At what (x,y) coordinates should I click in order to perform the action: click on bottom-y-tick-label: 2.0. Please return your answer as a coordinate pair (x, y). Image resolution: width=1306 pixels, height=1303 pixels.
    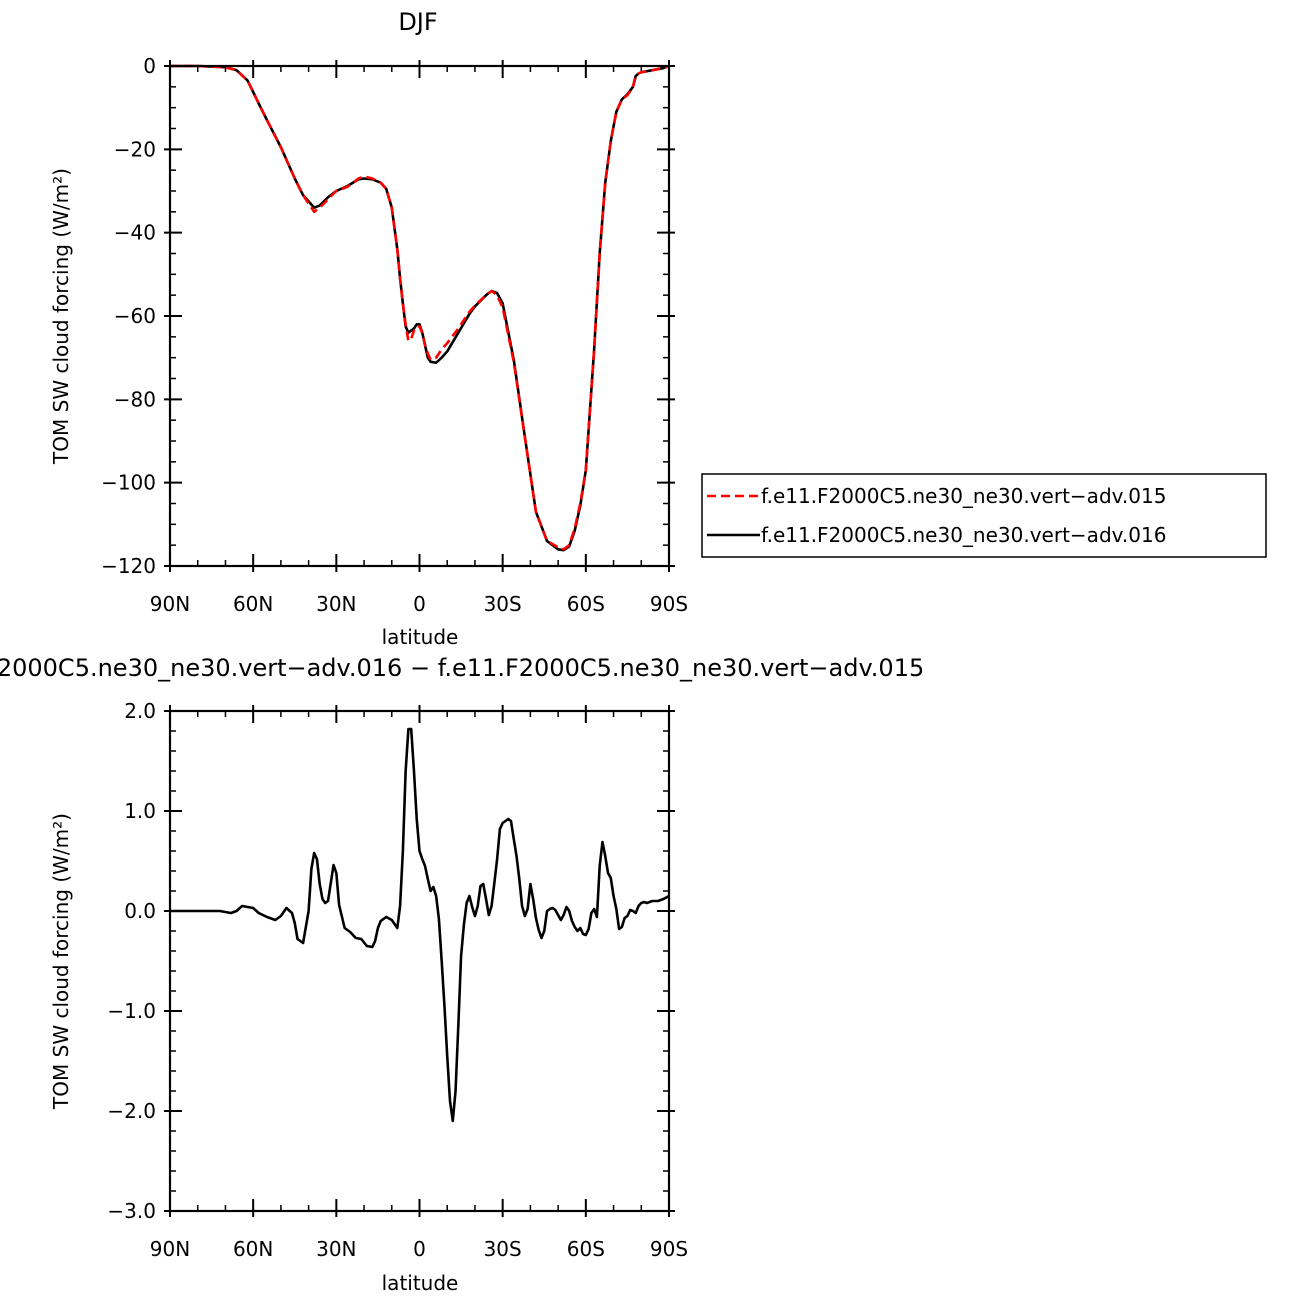
    Looking at the image, I should click on (140, 711).